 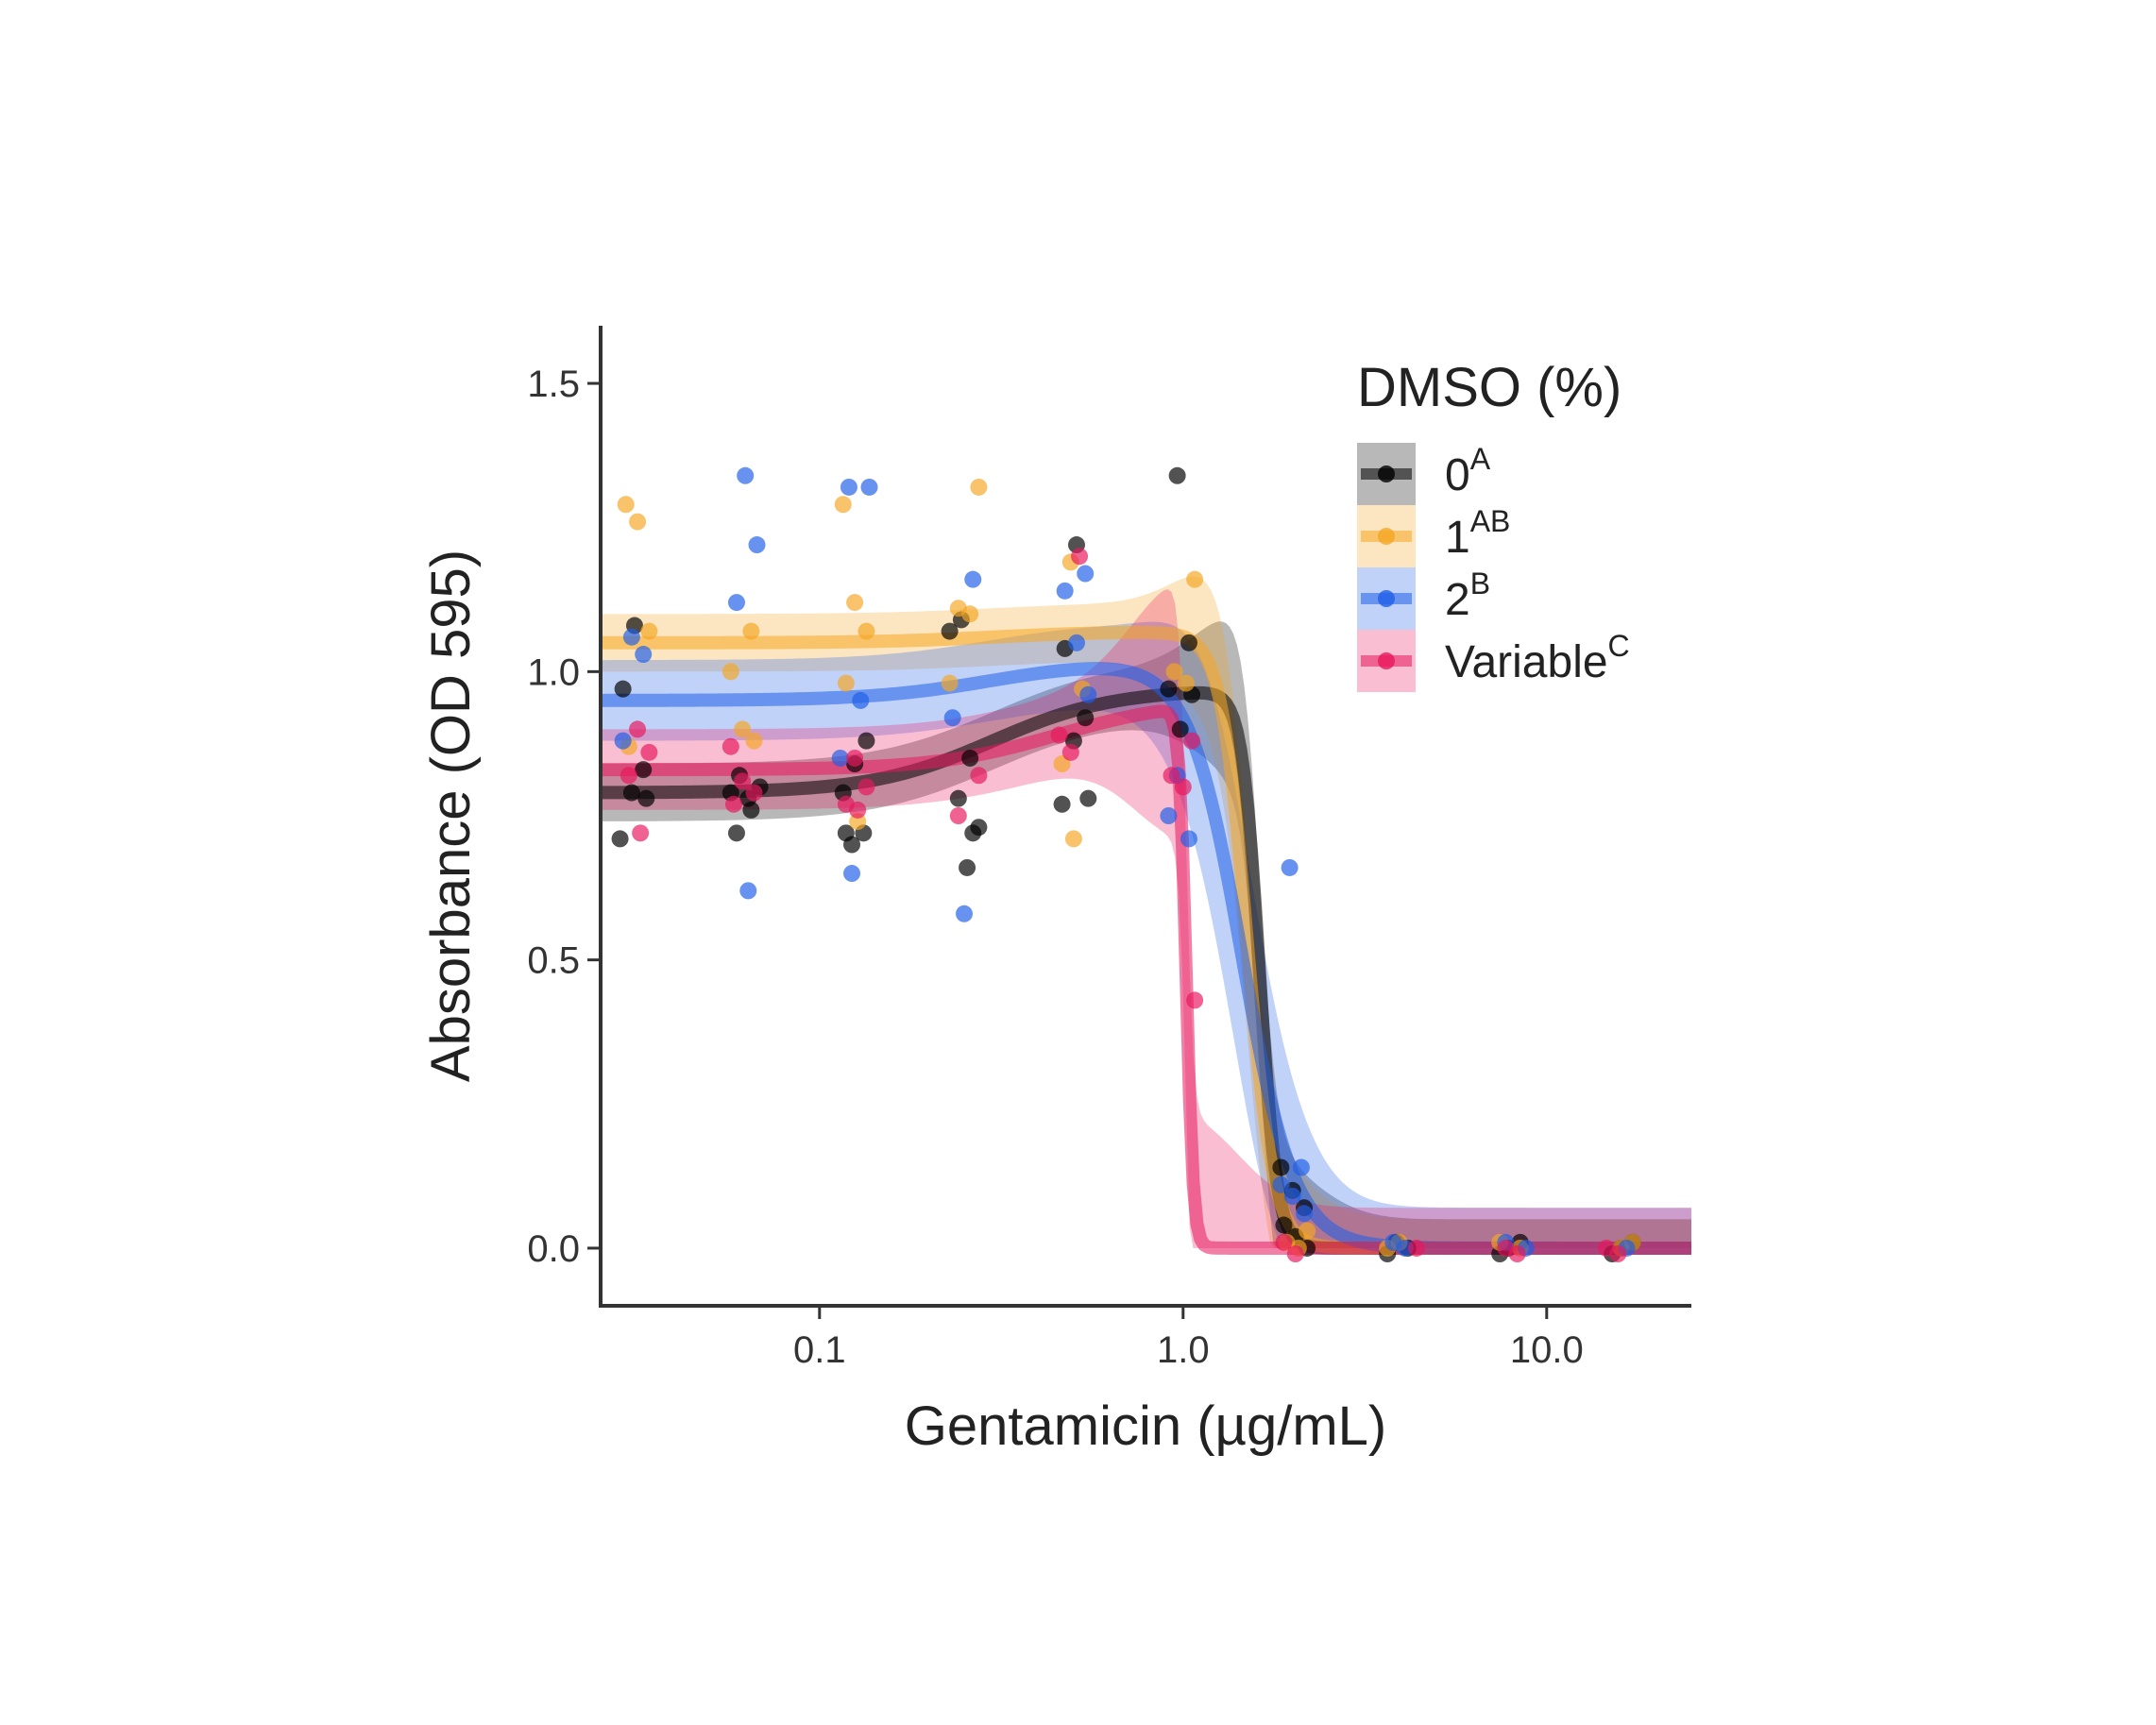 I want to click on legend-superscript: AB, so click(x=1491, y=521).